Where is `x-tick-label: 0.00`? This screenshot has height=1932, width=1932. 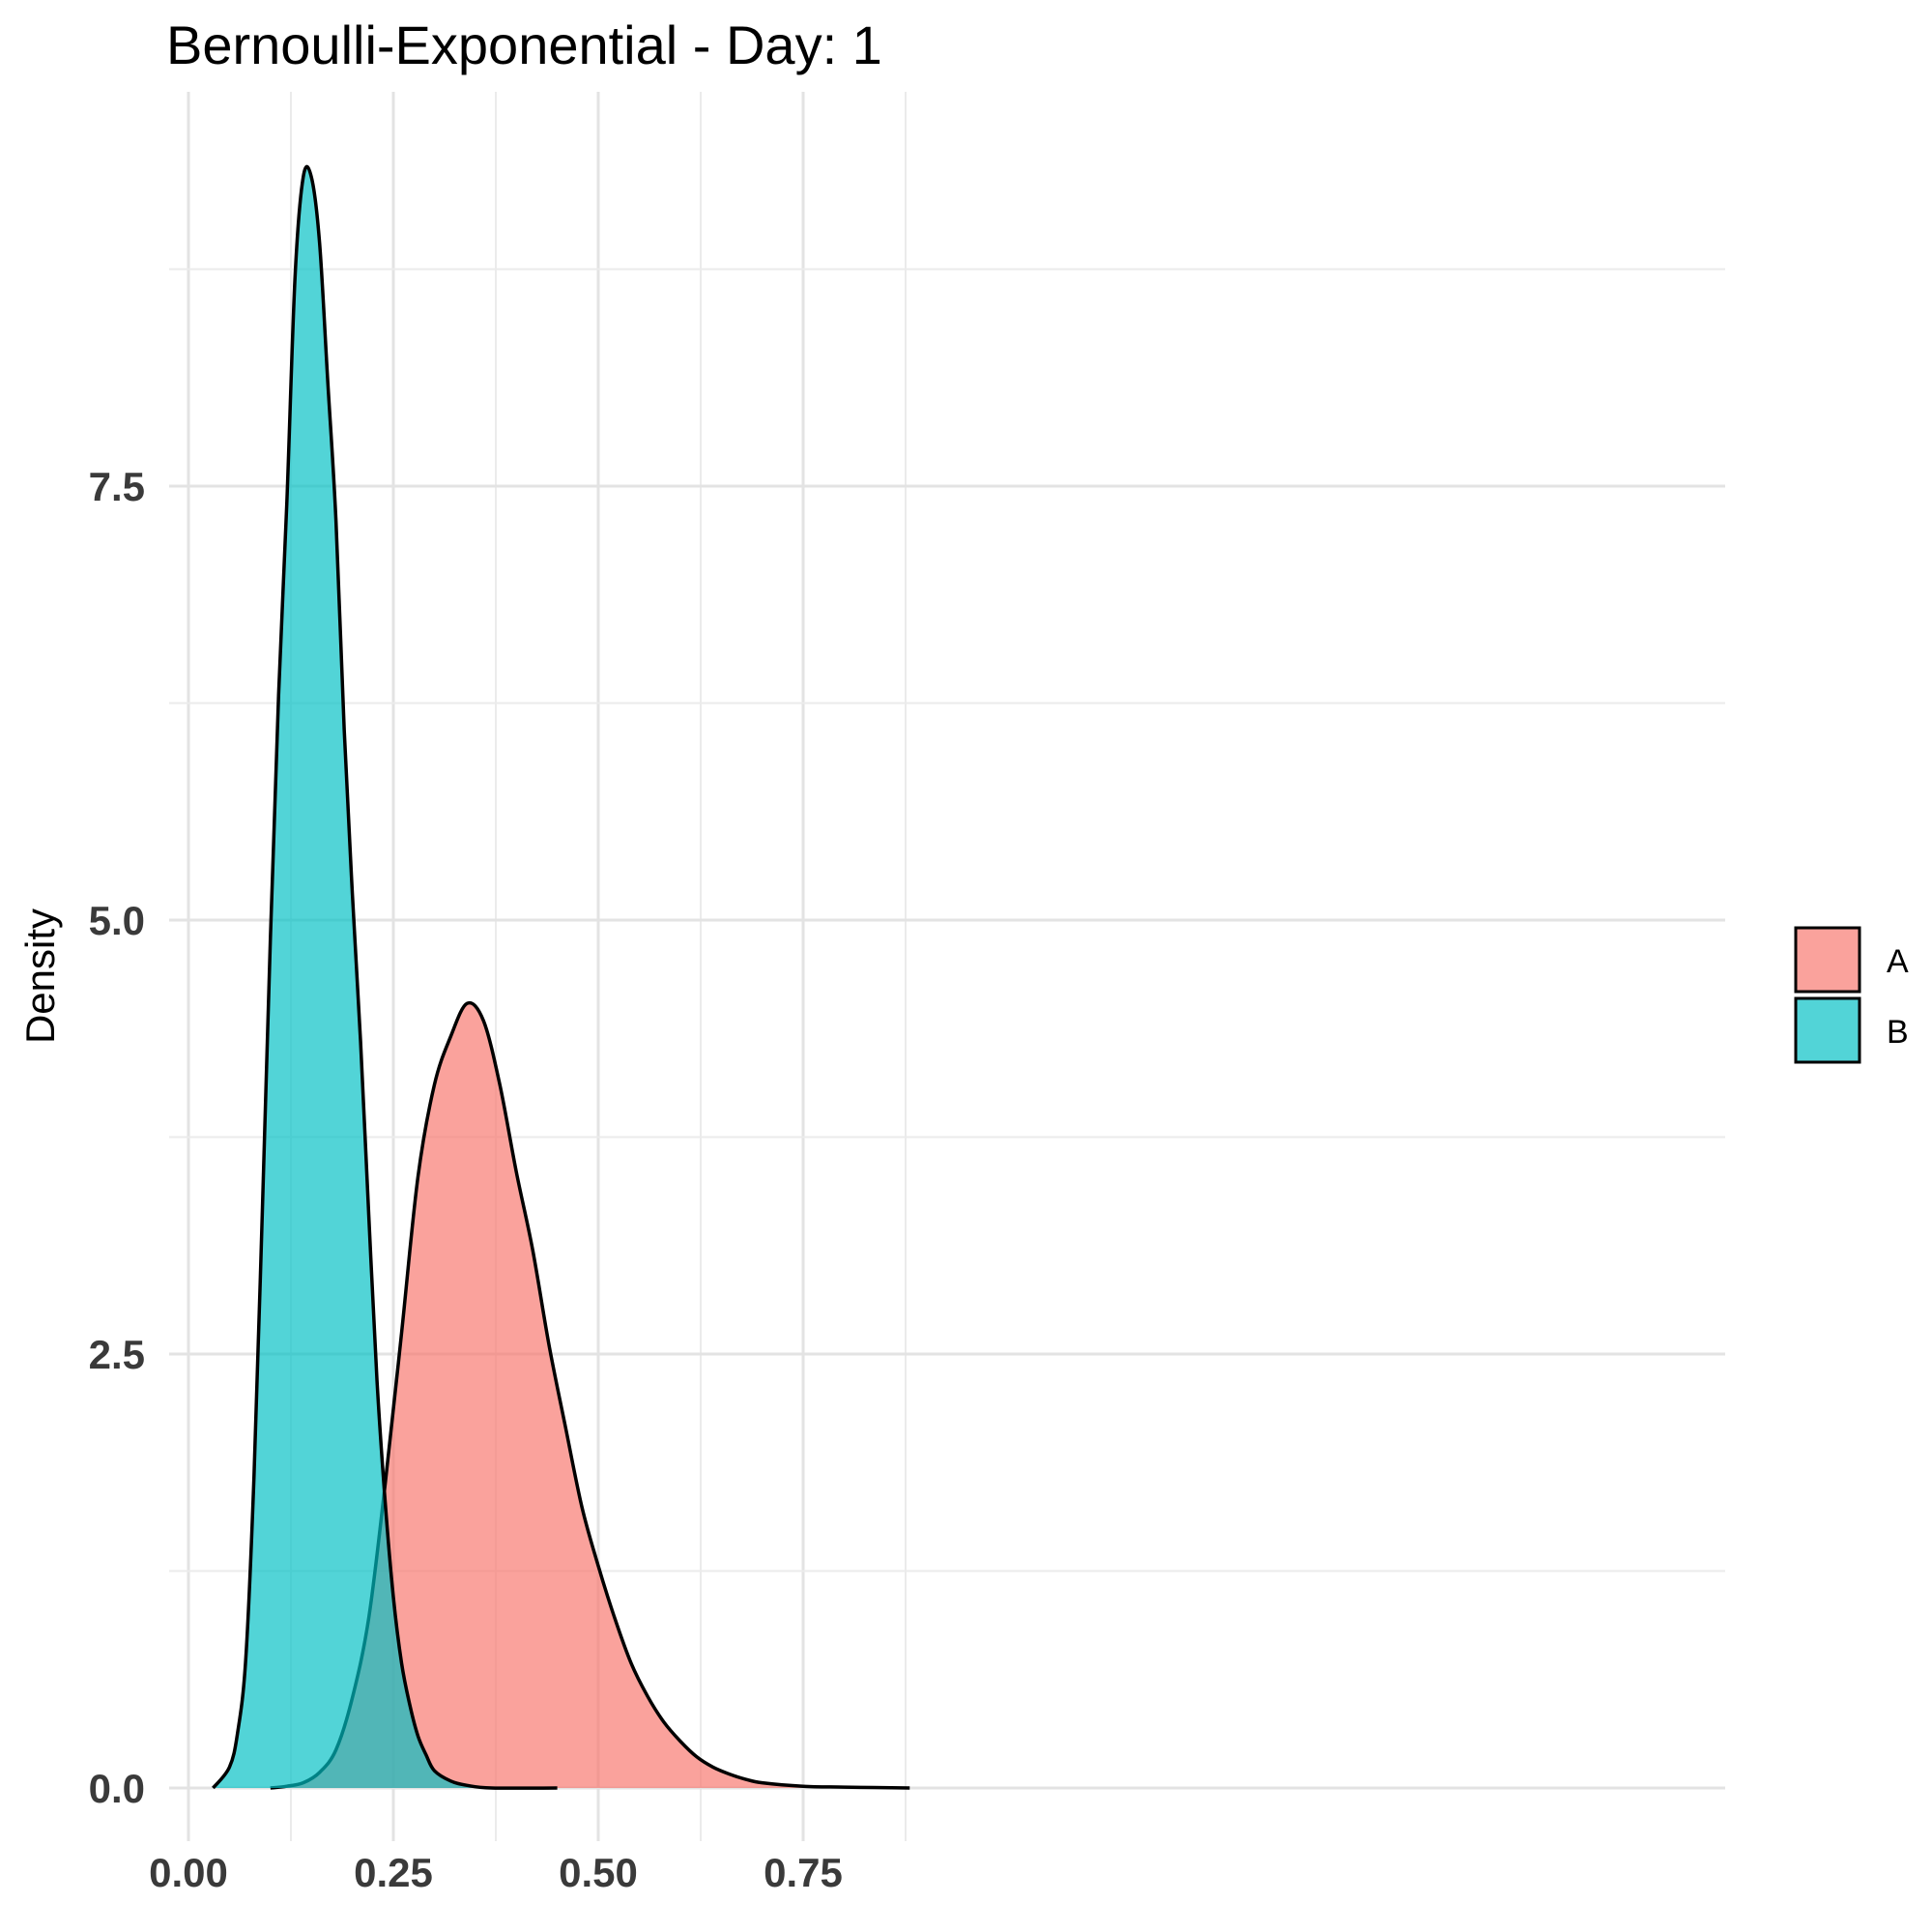
x-tick-label: 0.00 is located at coordinates (188, 1872).